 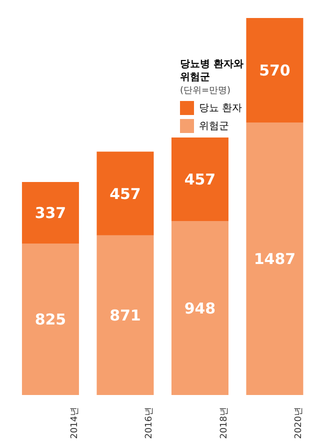 What do you see at coordinates (214, 126) in the screenshot?
I see `legend-label: 위험군` at bounding box center [214, 126].